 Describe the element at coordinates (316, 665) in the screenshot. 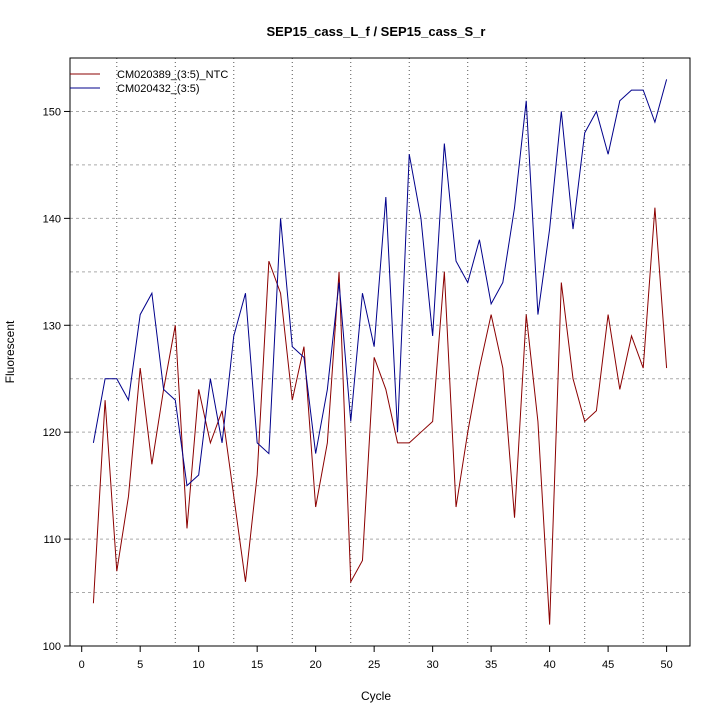

I see `x-tick-label: 20` at that location.